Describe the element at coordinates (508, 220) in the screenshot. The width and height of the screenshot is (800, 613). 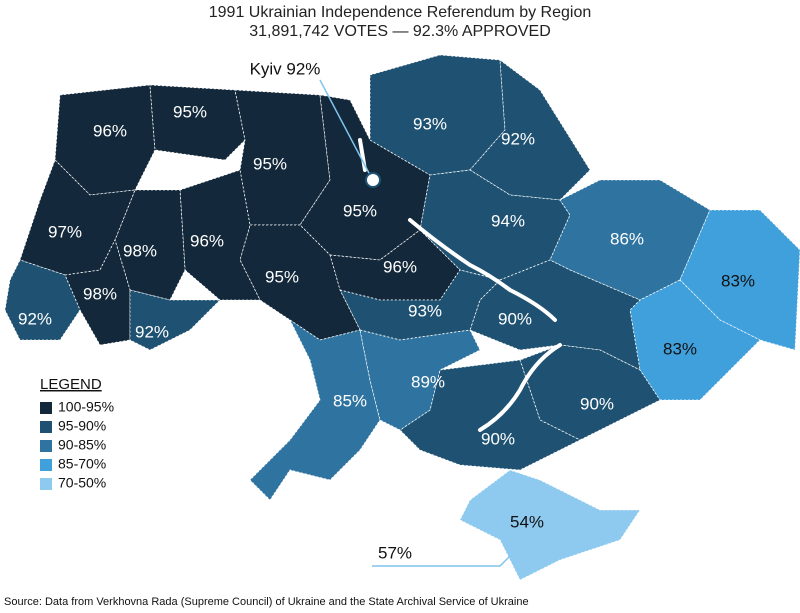
I see `region-label: 94%` at that location.